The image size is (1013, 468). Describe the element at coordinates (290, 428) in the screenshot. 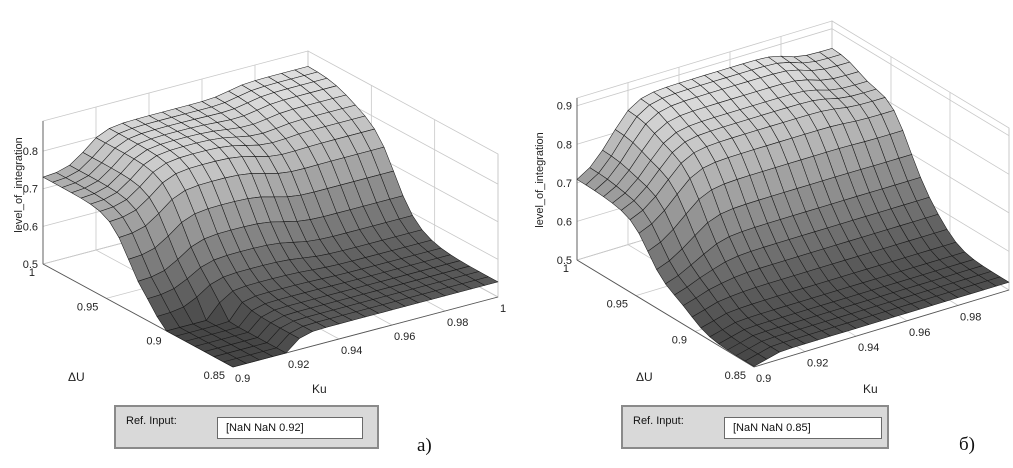

I see `ref-input-field: [NaN NaN 0.92]` at that location.